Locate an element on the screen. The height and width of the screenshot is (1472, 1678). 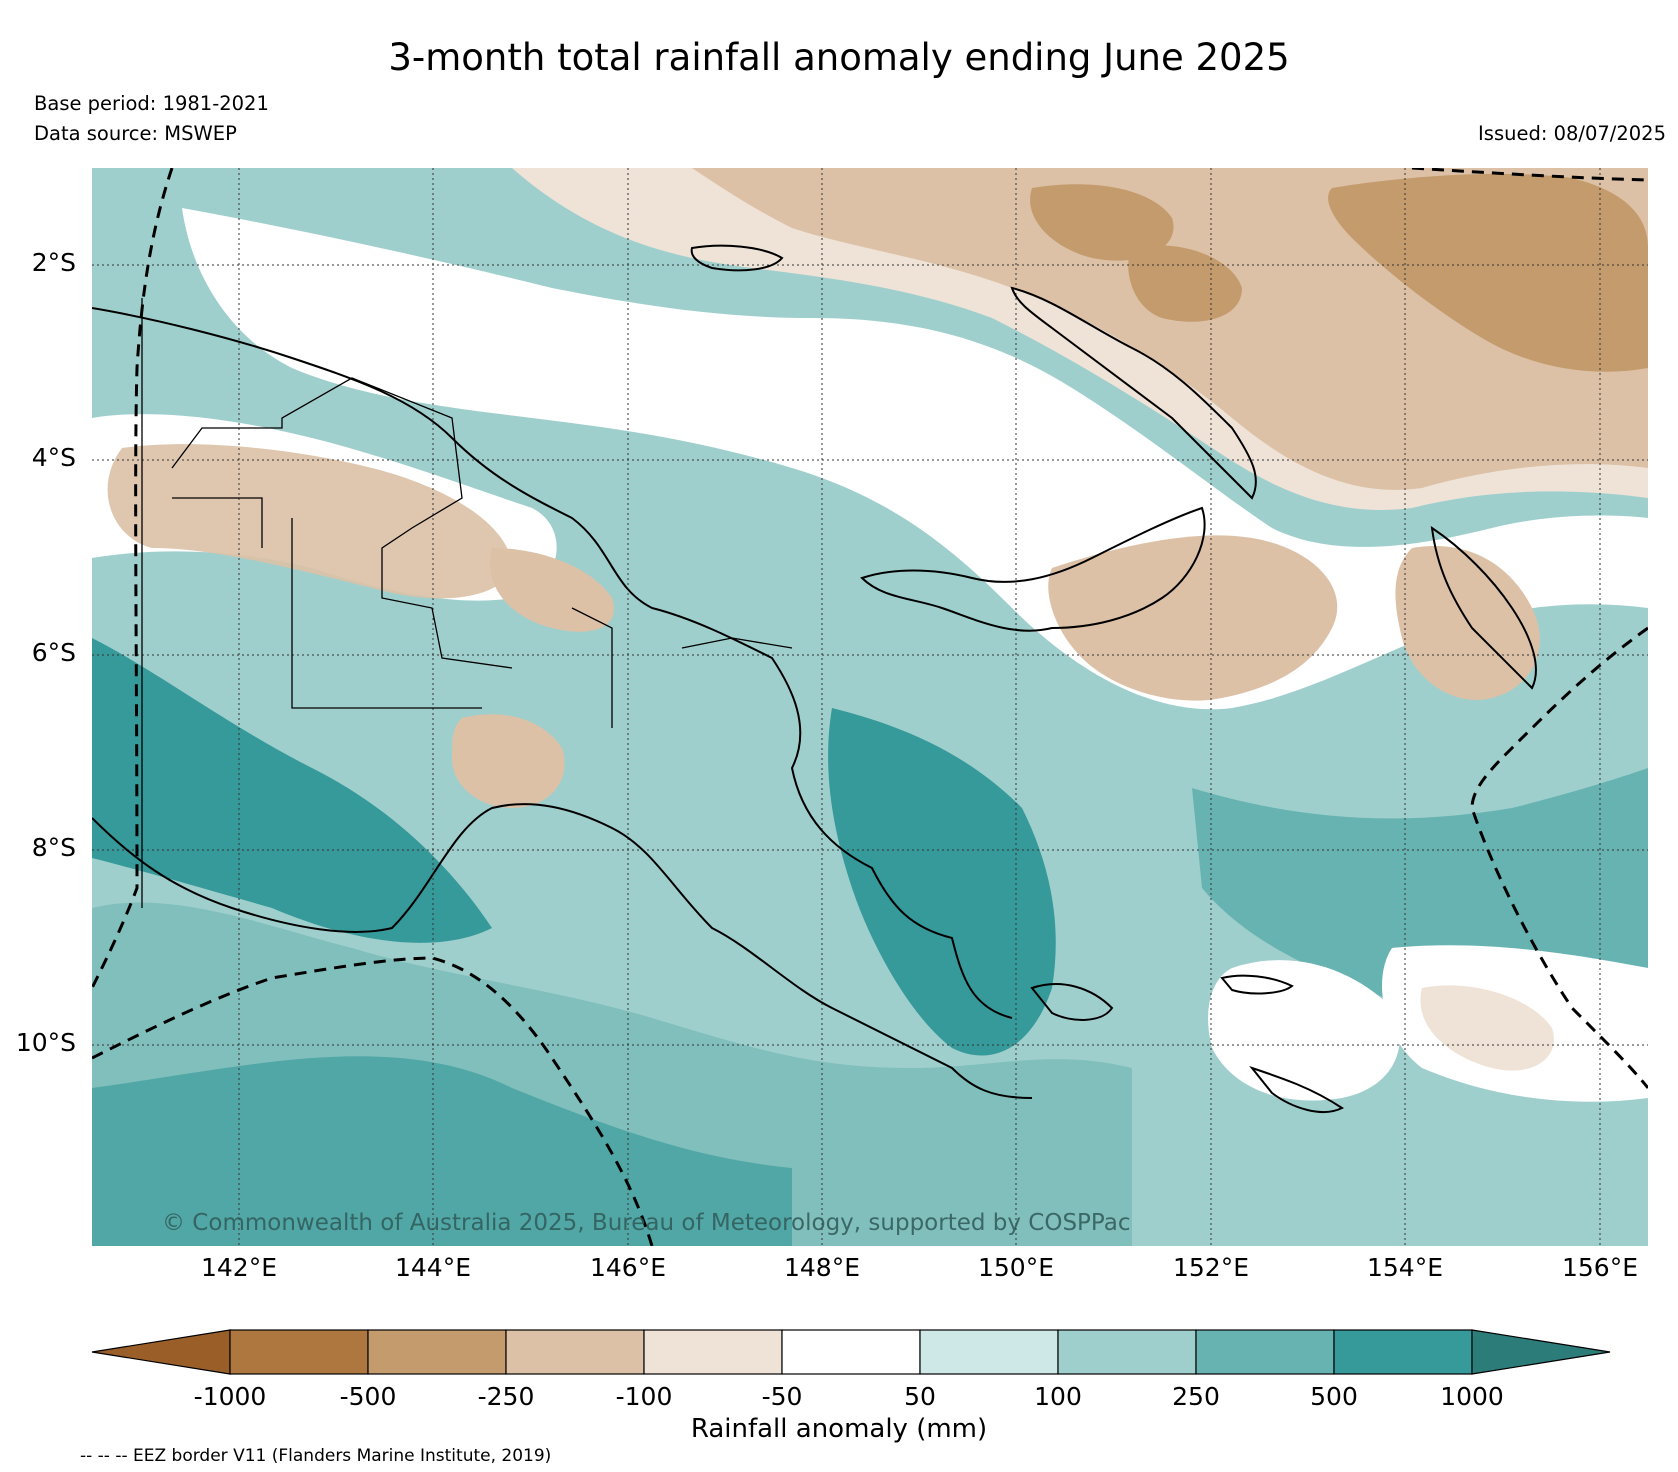
colorbar-tick: 250 is located at coordinates (1196, 1396).